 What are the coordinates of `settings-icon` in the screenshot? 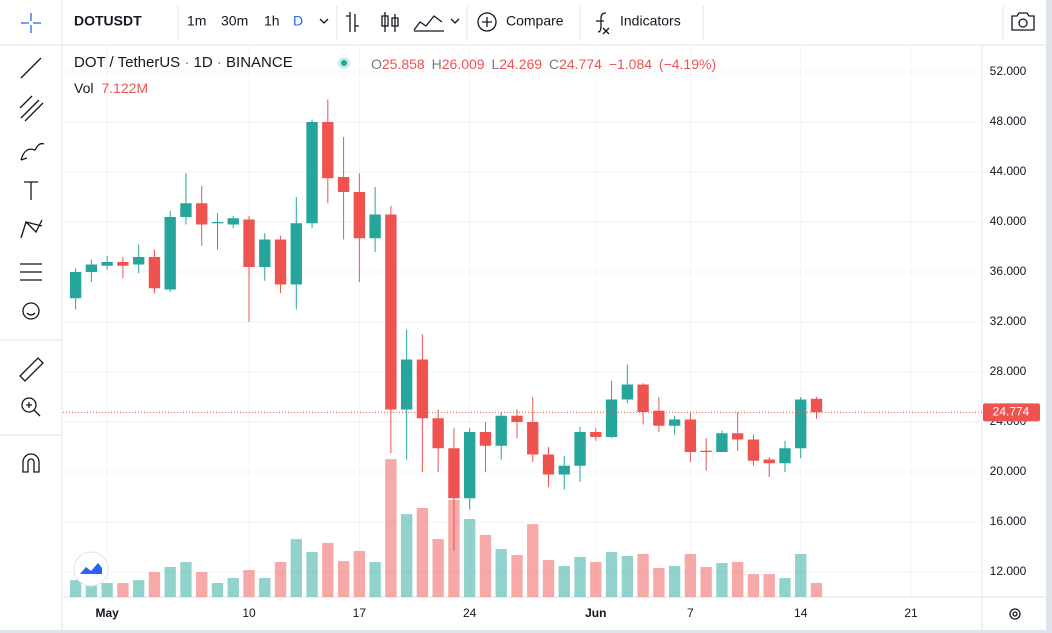 It's located at (1015, 614).